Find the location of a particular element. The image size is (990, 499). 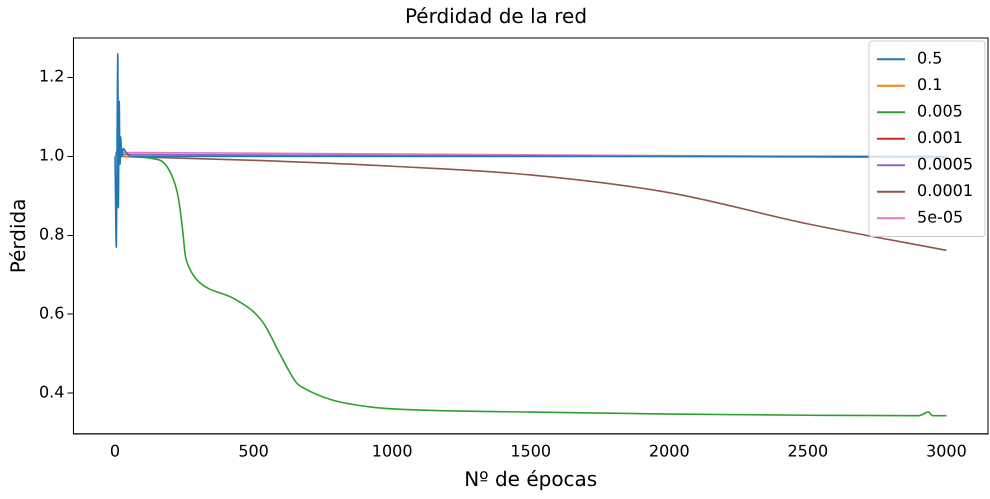

y-tick-label: 0.8 is located at coordinates (51, 234).